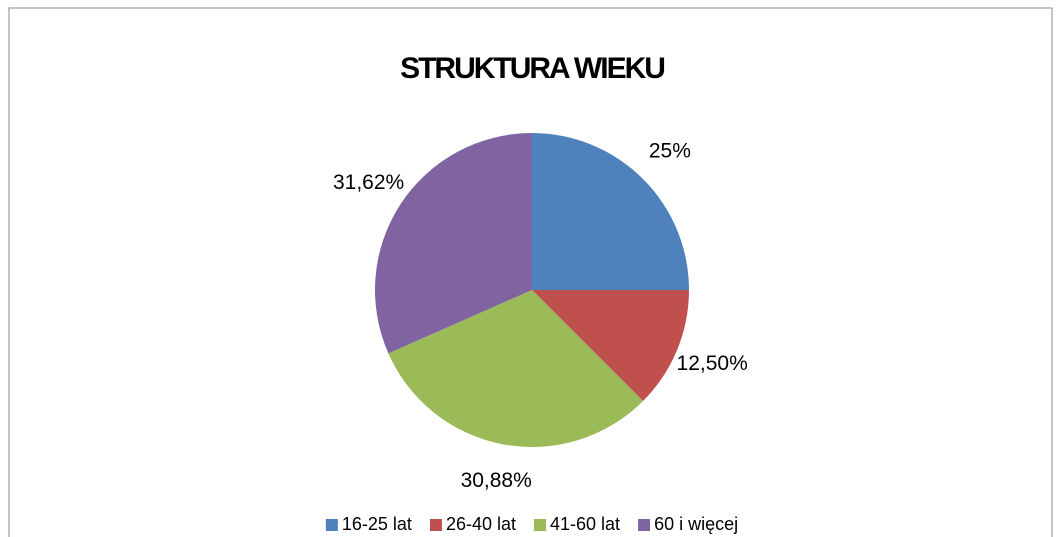 The width and height of the screenshot is (1061, 537). Describe the element at coordinates (531, 524) in the screenshot. I see `legend: 16-25 lat 26-40 lat 41-60 lat 60 i więcej` at that location.